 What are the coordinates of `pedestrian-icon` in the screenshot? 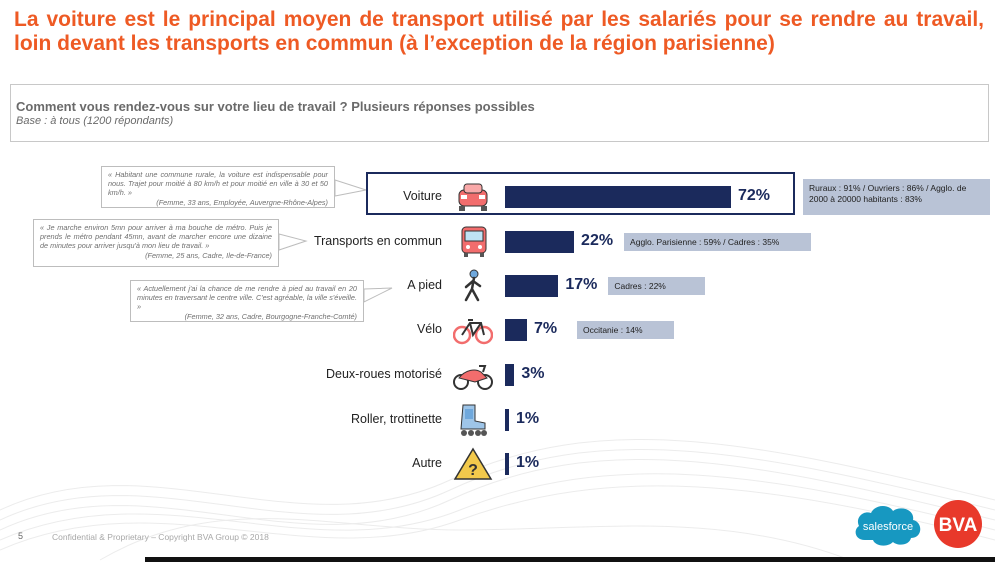 It's located at (473, 285).